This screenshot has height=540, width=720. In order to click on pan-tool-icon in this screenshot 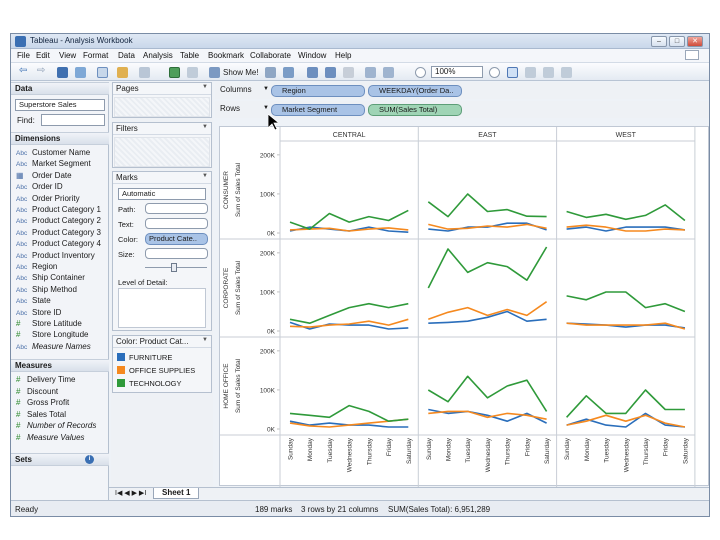, I will do `click(530, 72)`.